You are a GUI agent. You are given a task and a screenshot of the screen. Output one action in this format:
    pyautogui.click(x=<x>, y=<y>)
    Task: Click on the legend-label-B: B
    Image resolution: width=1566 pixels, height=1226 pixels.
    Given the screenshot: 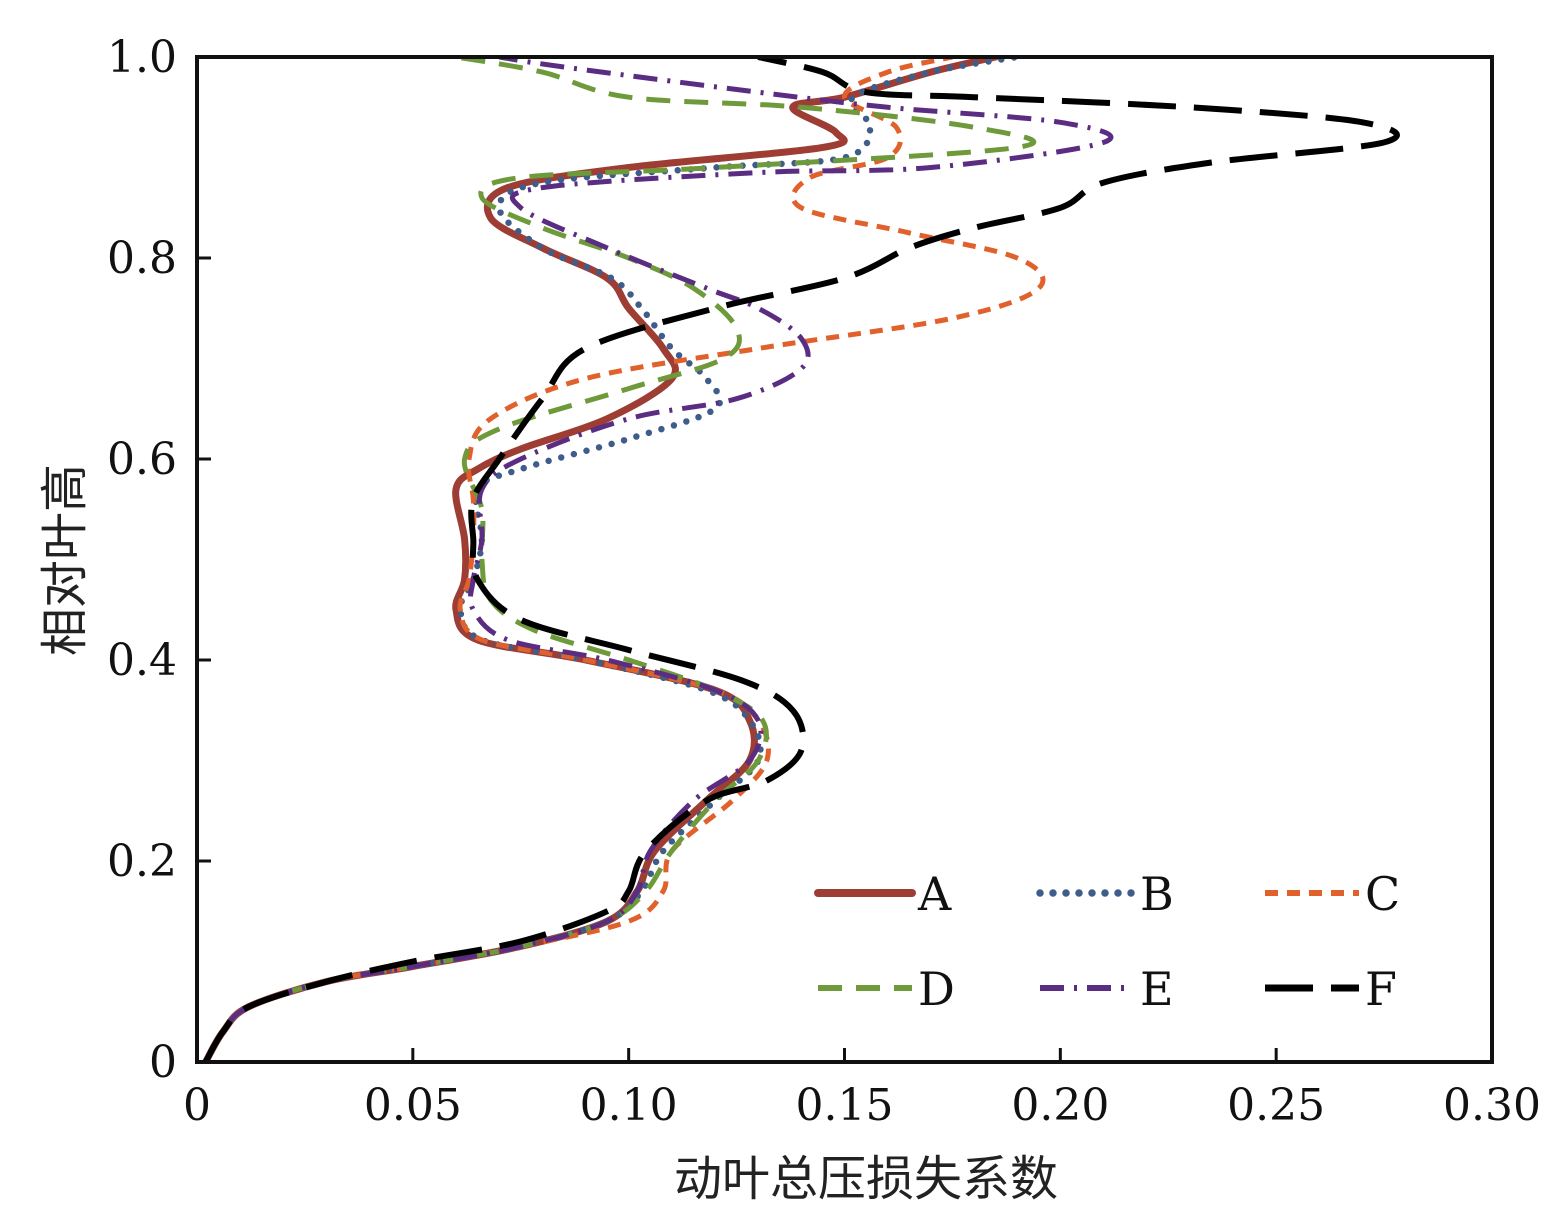 What is the action you would take?
    pyautogui.click(x=1157, y=894)
    